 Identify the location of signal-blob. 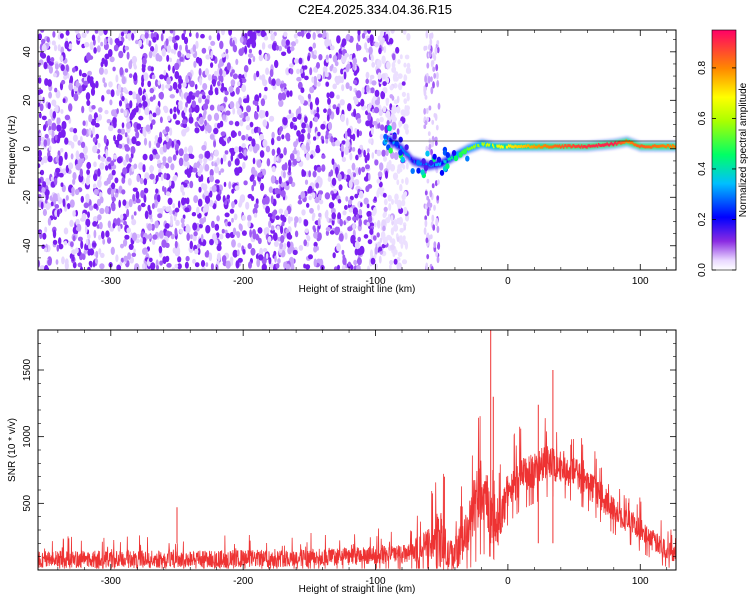
(467, 158).